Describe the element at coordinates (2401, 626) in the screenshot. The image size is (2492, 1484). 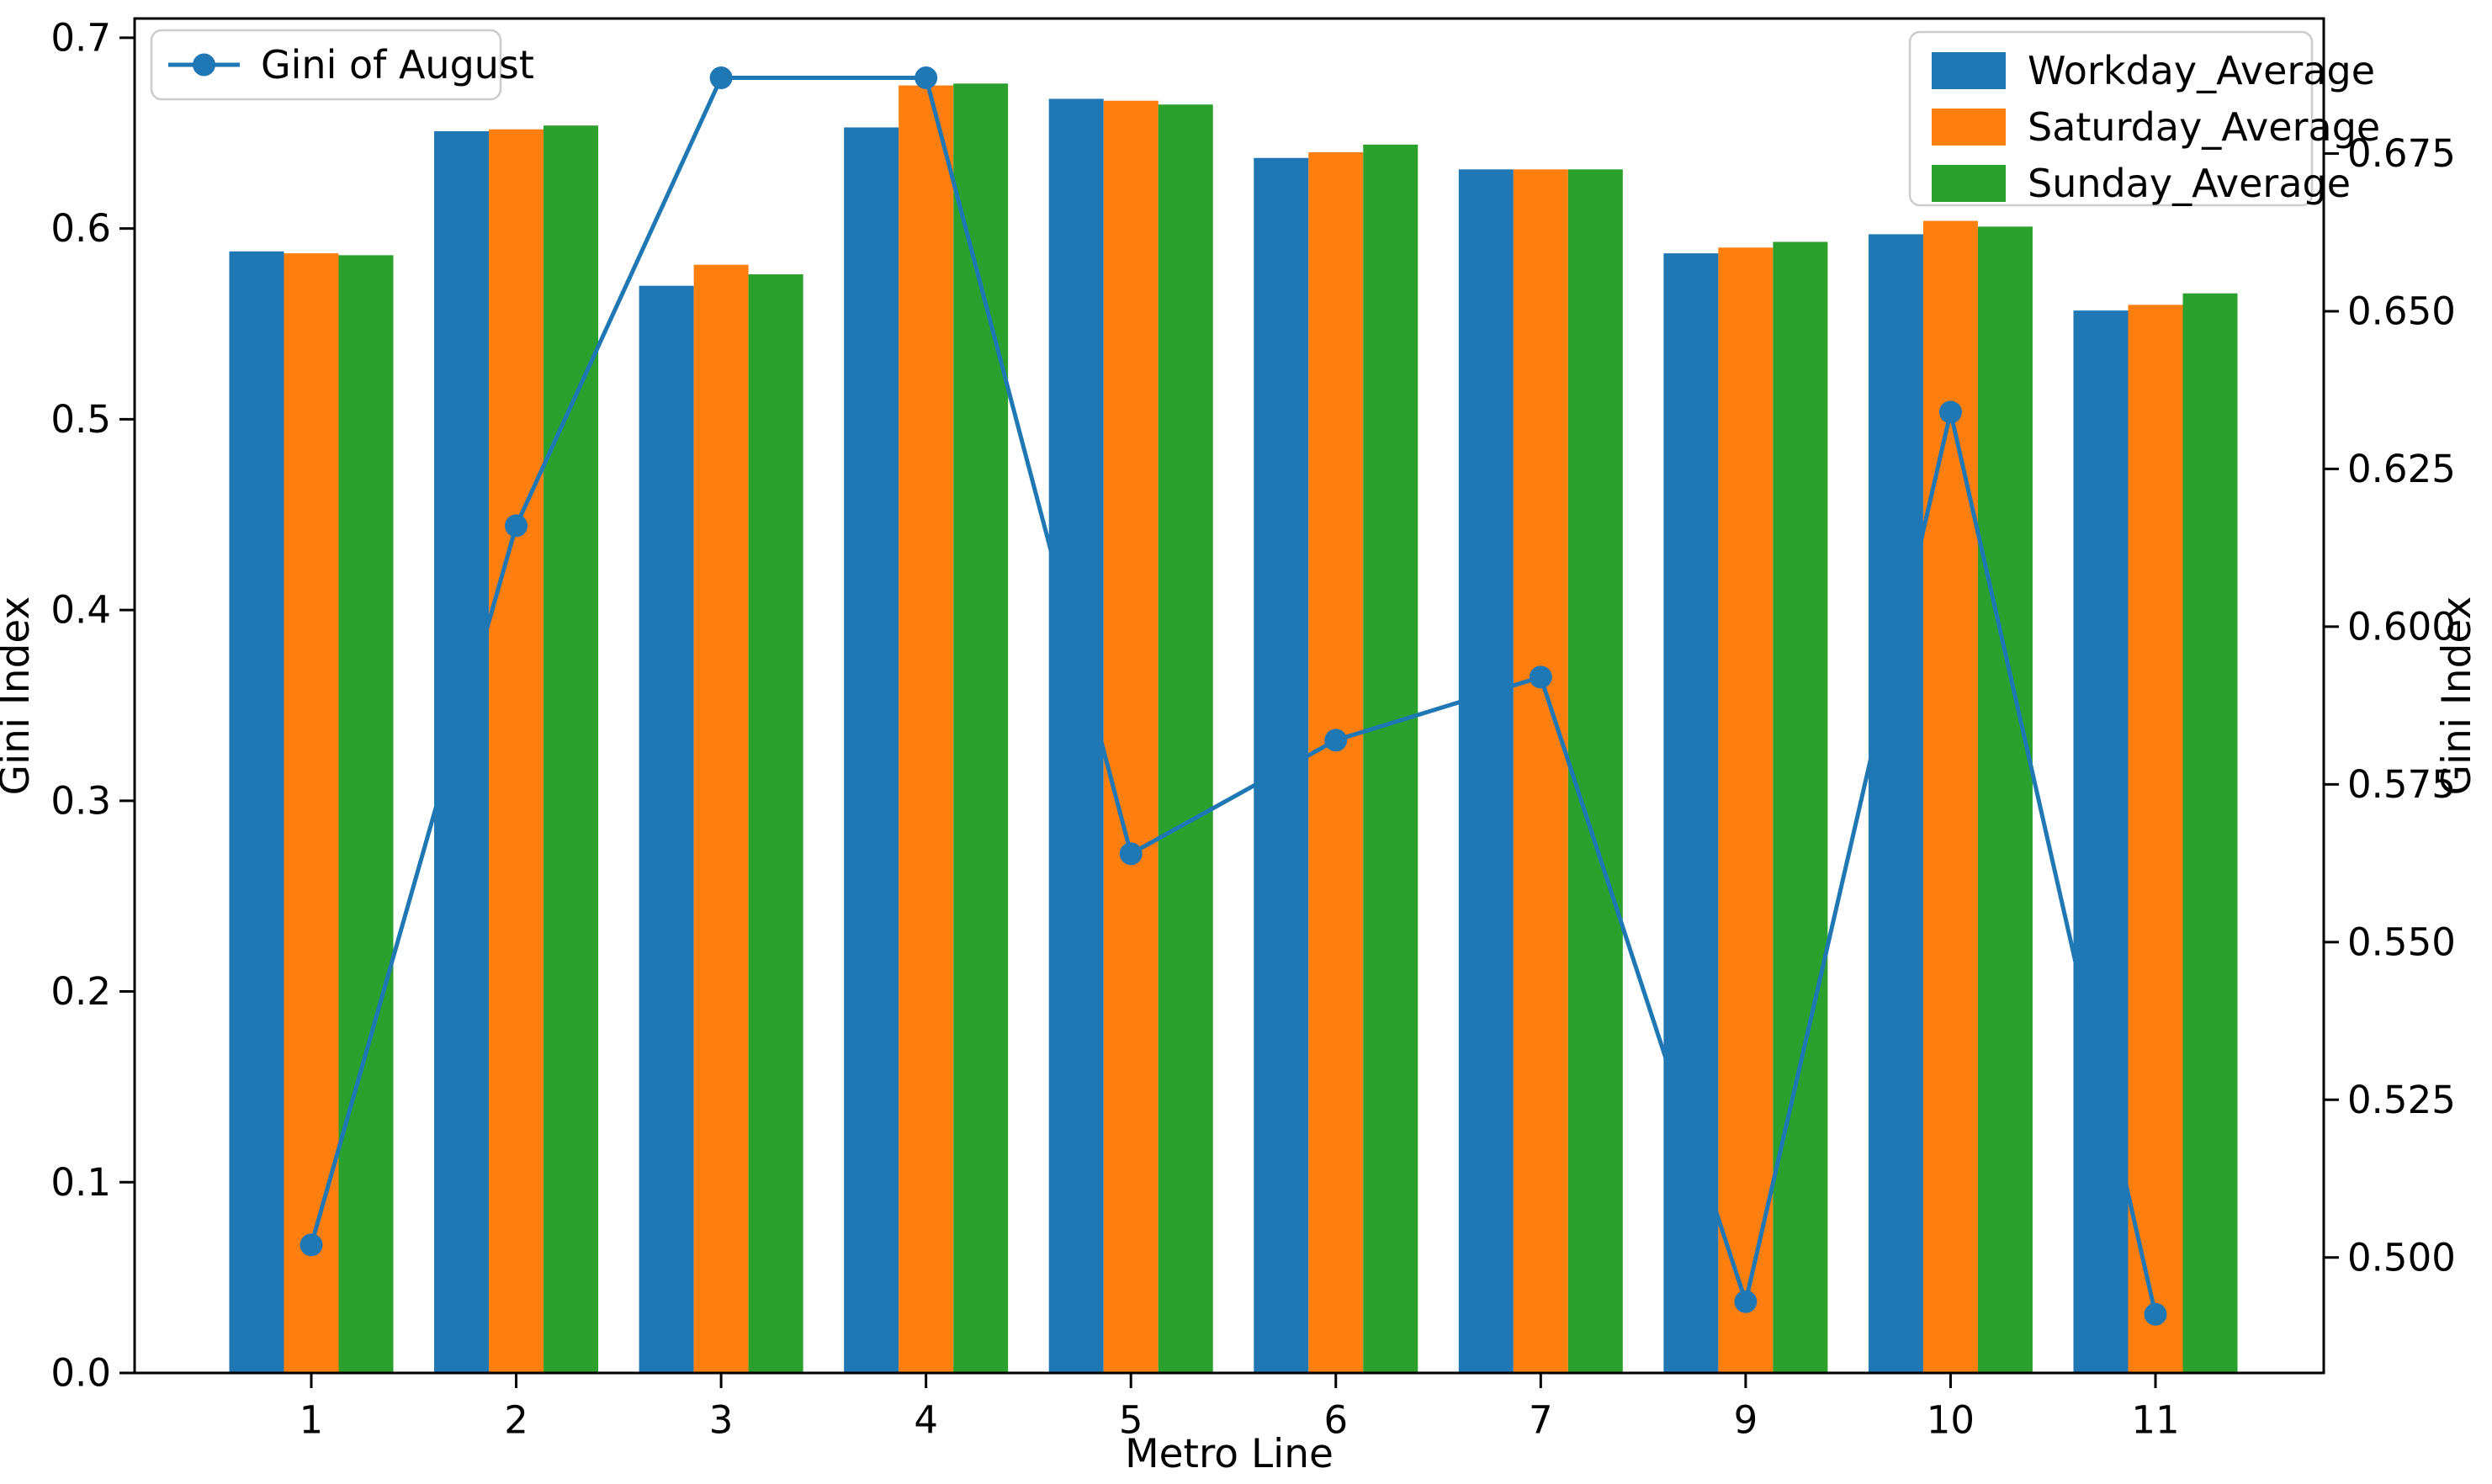
I see `y-tick-label-right: 0.600` at that location.